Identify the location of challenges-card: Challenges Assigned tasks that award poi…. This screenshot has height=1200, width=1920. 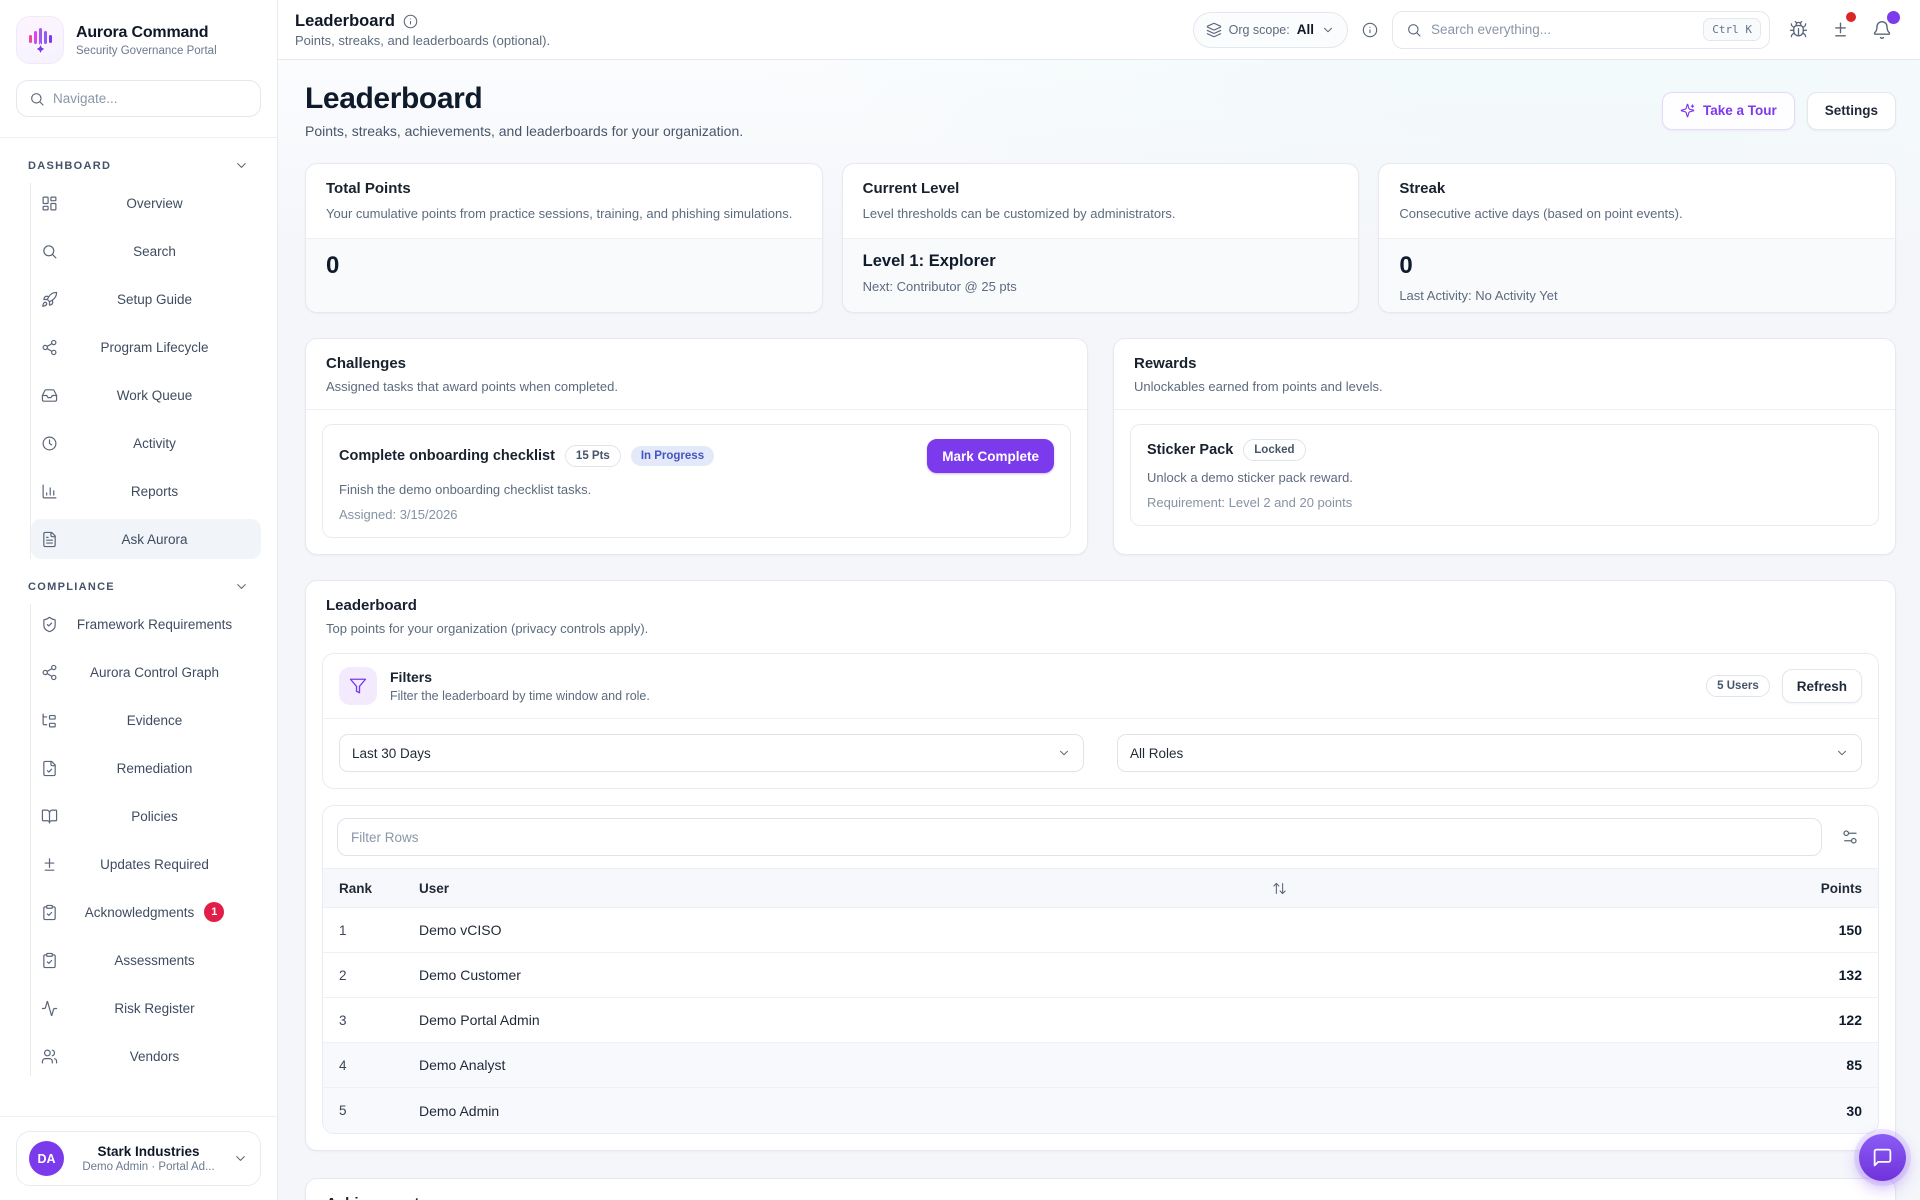
(696, 446).